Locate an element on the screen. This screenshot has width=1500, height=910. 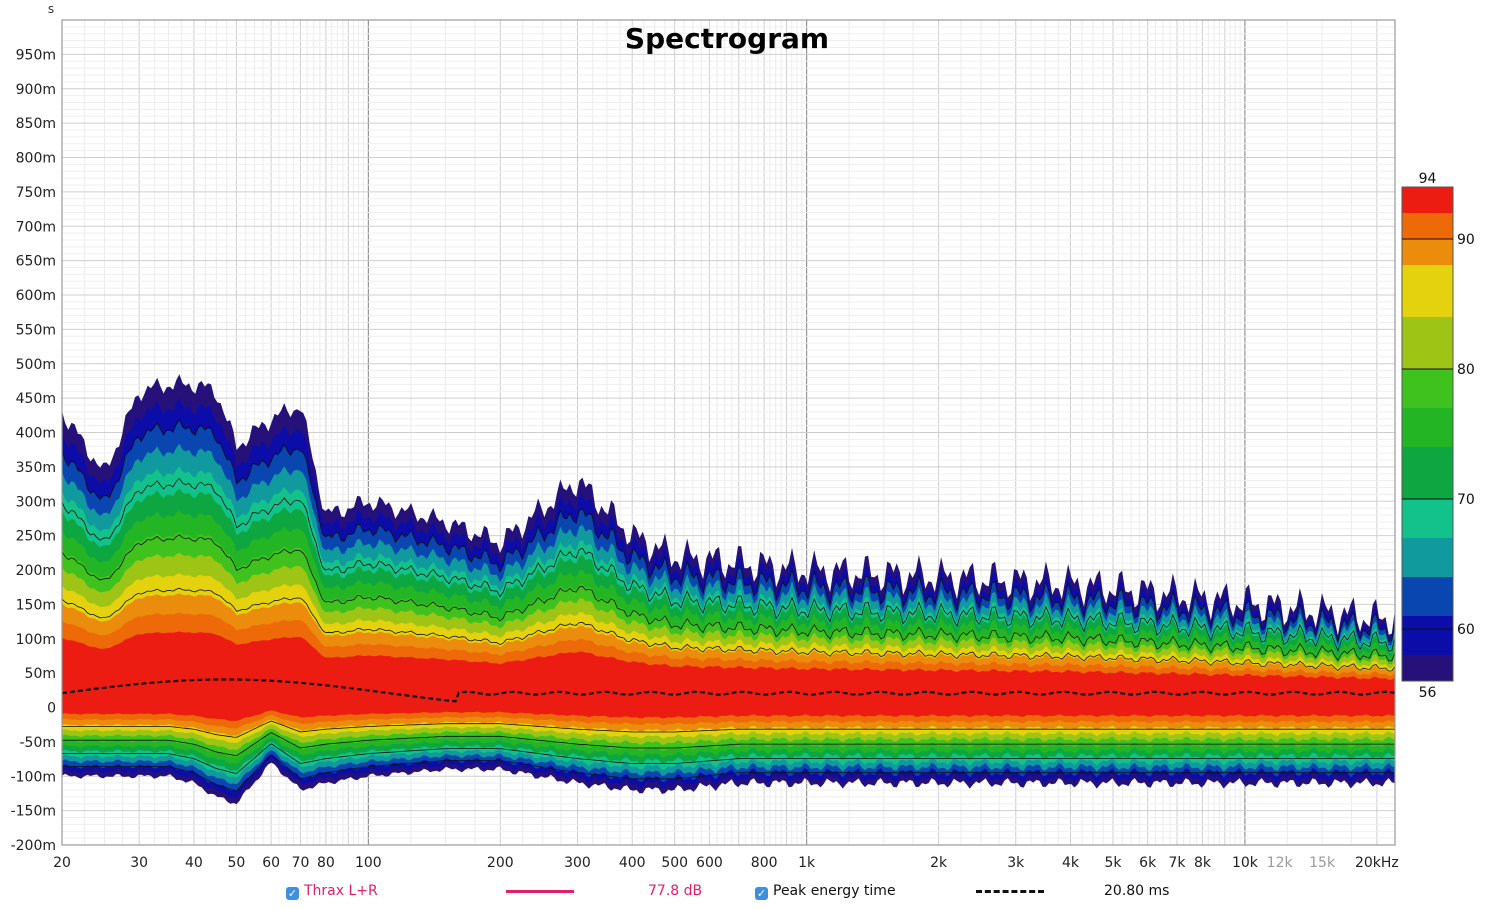
legend-series-toggle: ✓ Thrax L+R is located at coordinates (332, 891).